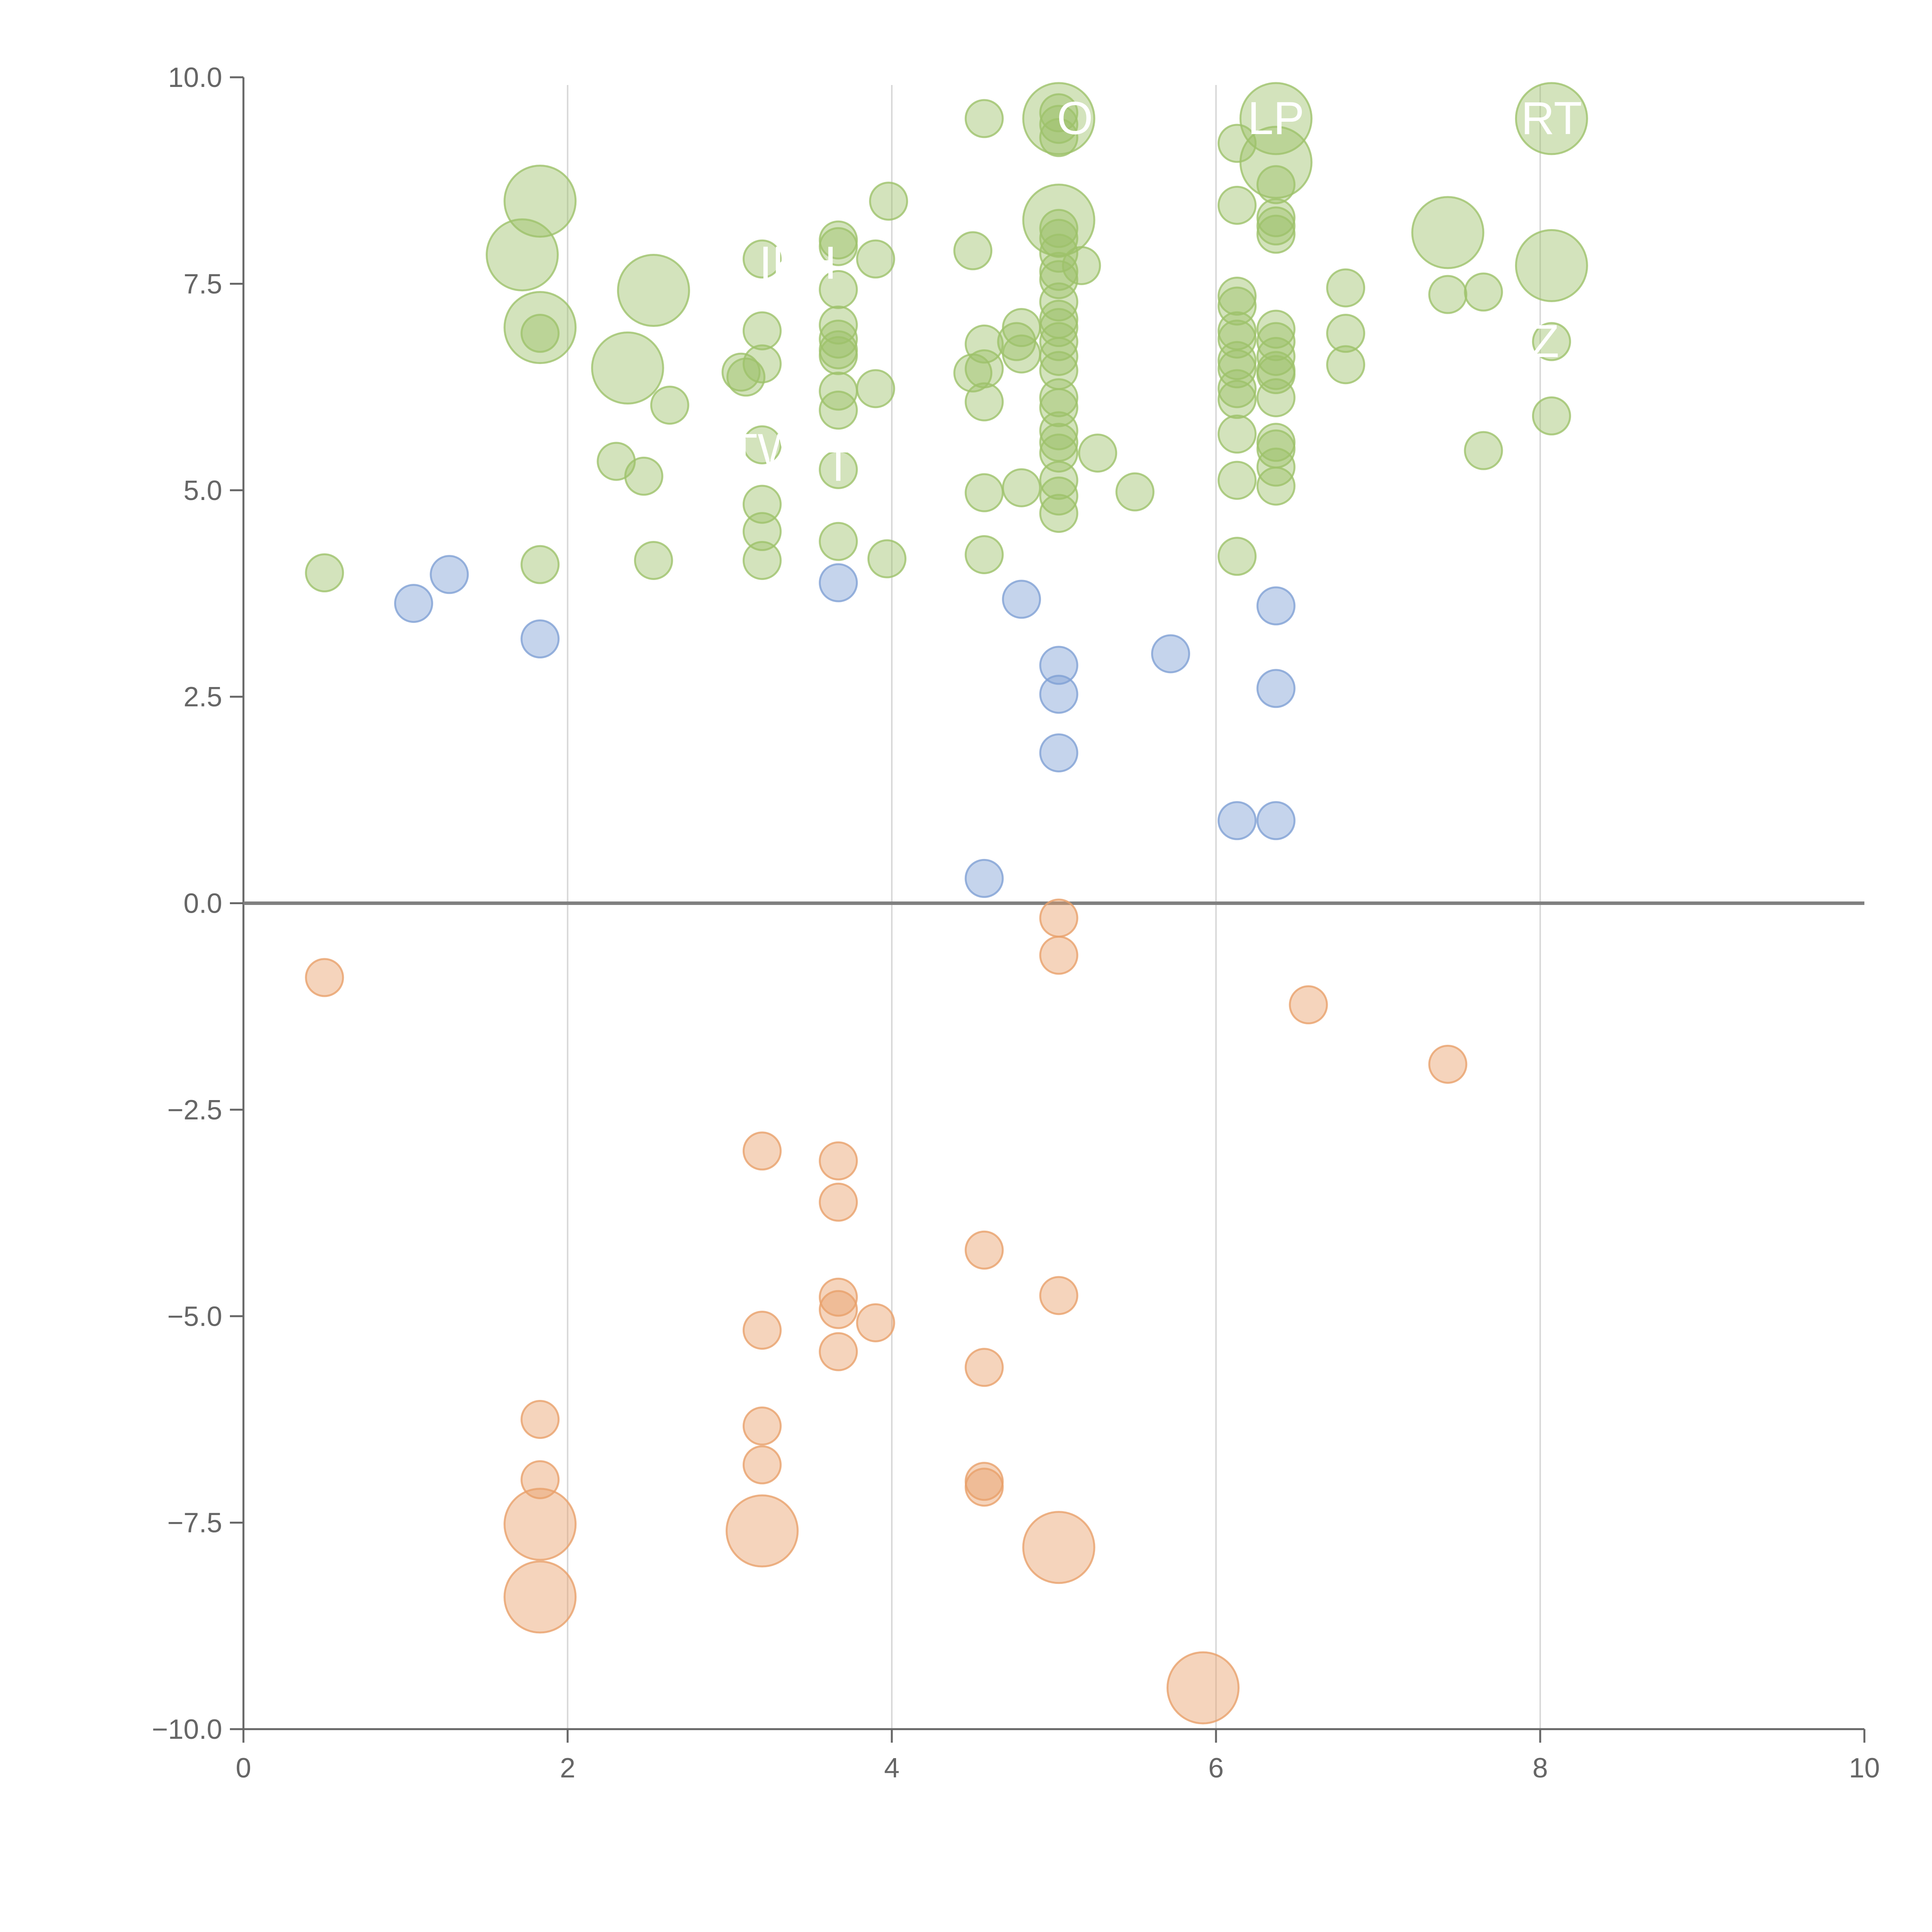 The image size is (1932, 1932). Describe the element at coordinates (195, 78) in the screenshot. I see `y-tick-label: 10.0` at that location.